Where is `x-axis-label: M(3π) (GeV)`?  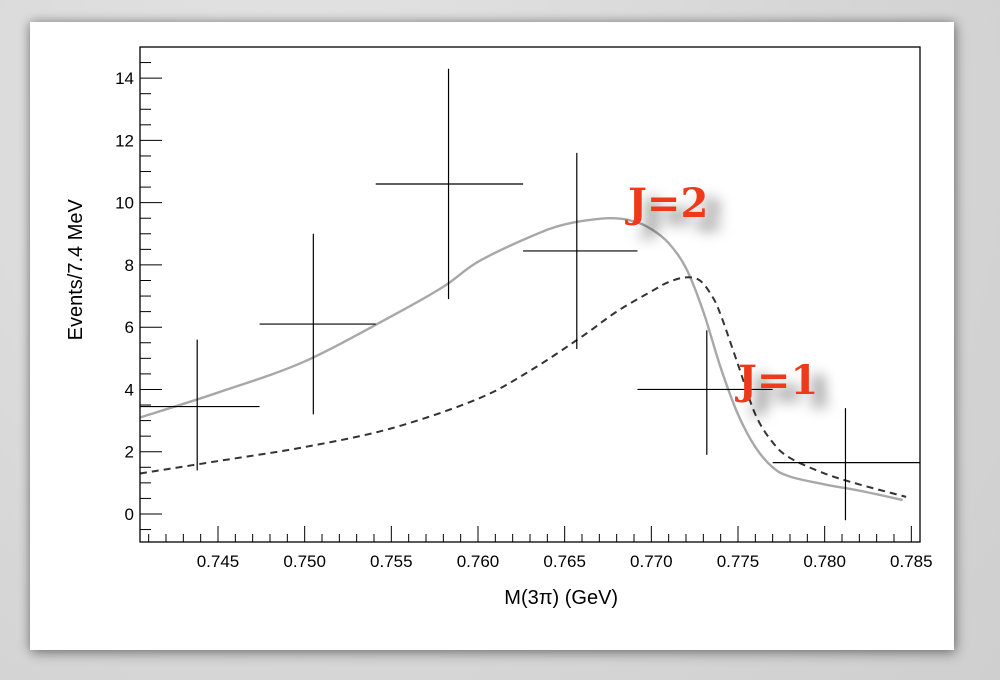 x-axis-label: M(3π) (GeV) is located at coordinates (561, 598).